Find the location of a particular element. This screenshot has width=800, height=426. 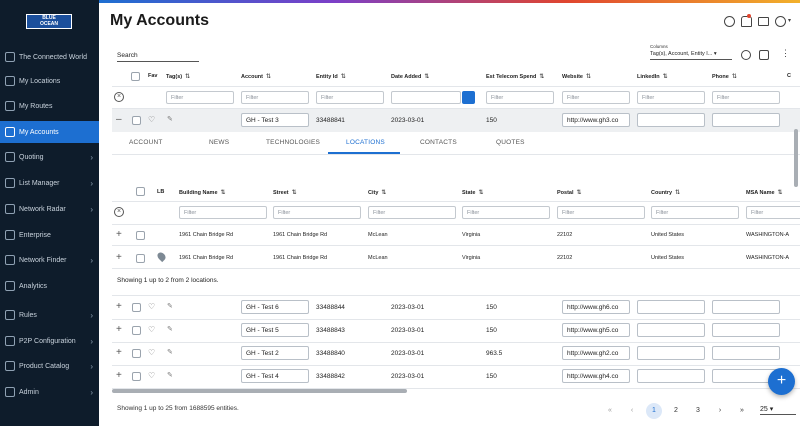

column-header: Est Telecom Spend ⇅ is located at coordinates (515, 76).